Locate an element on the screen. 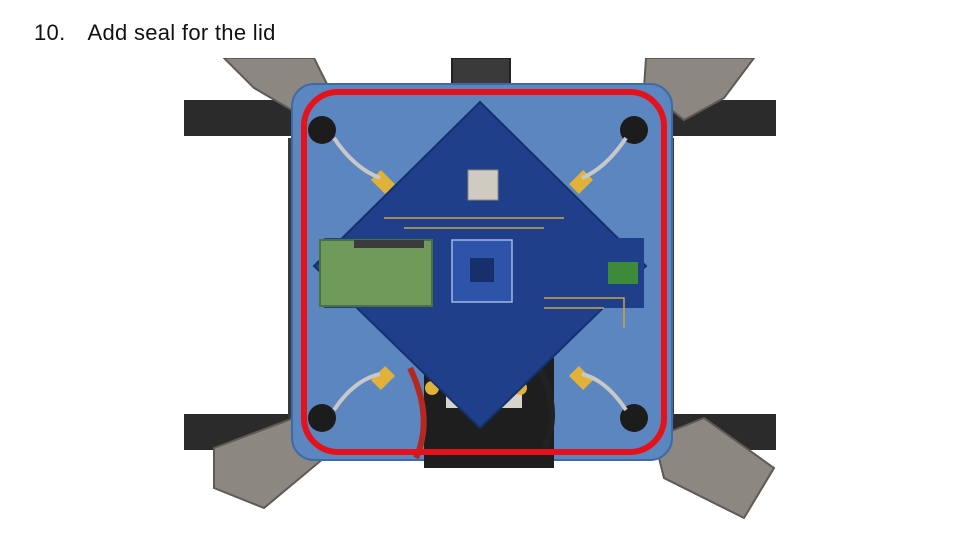 The image size is (960, 540). fc-chip is located at coordinates (482, 270).